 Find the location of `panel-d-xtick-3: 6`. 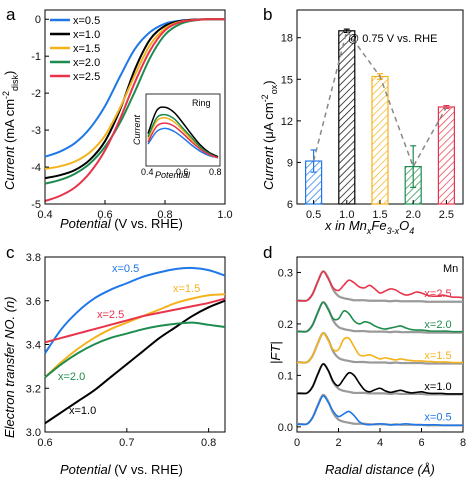

panel-d-xtick-3: 6 is located at coordinates (421, 443).